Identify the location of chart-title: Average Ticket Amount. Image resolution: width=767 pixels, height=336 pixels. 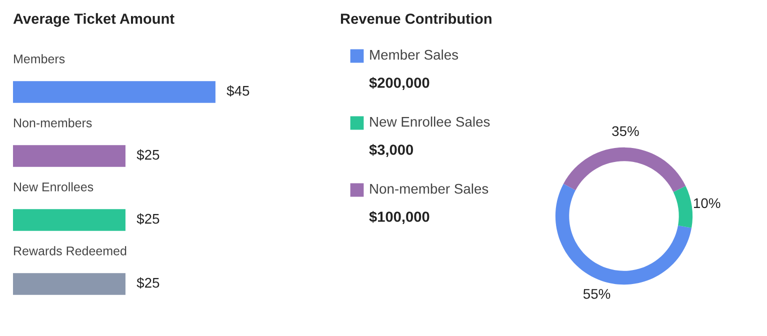
(93, 20).